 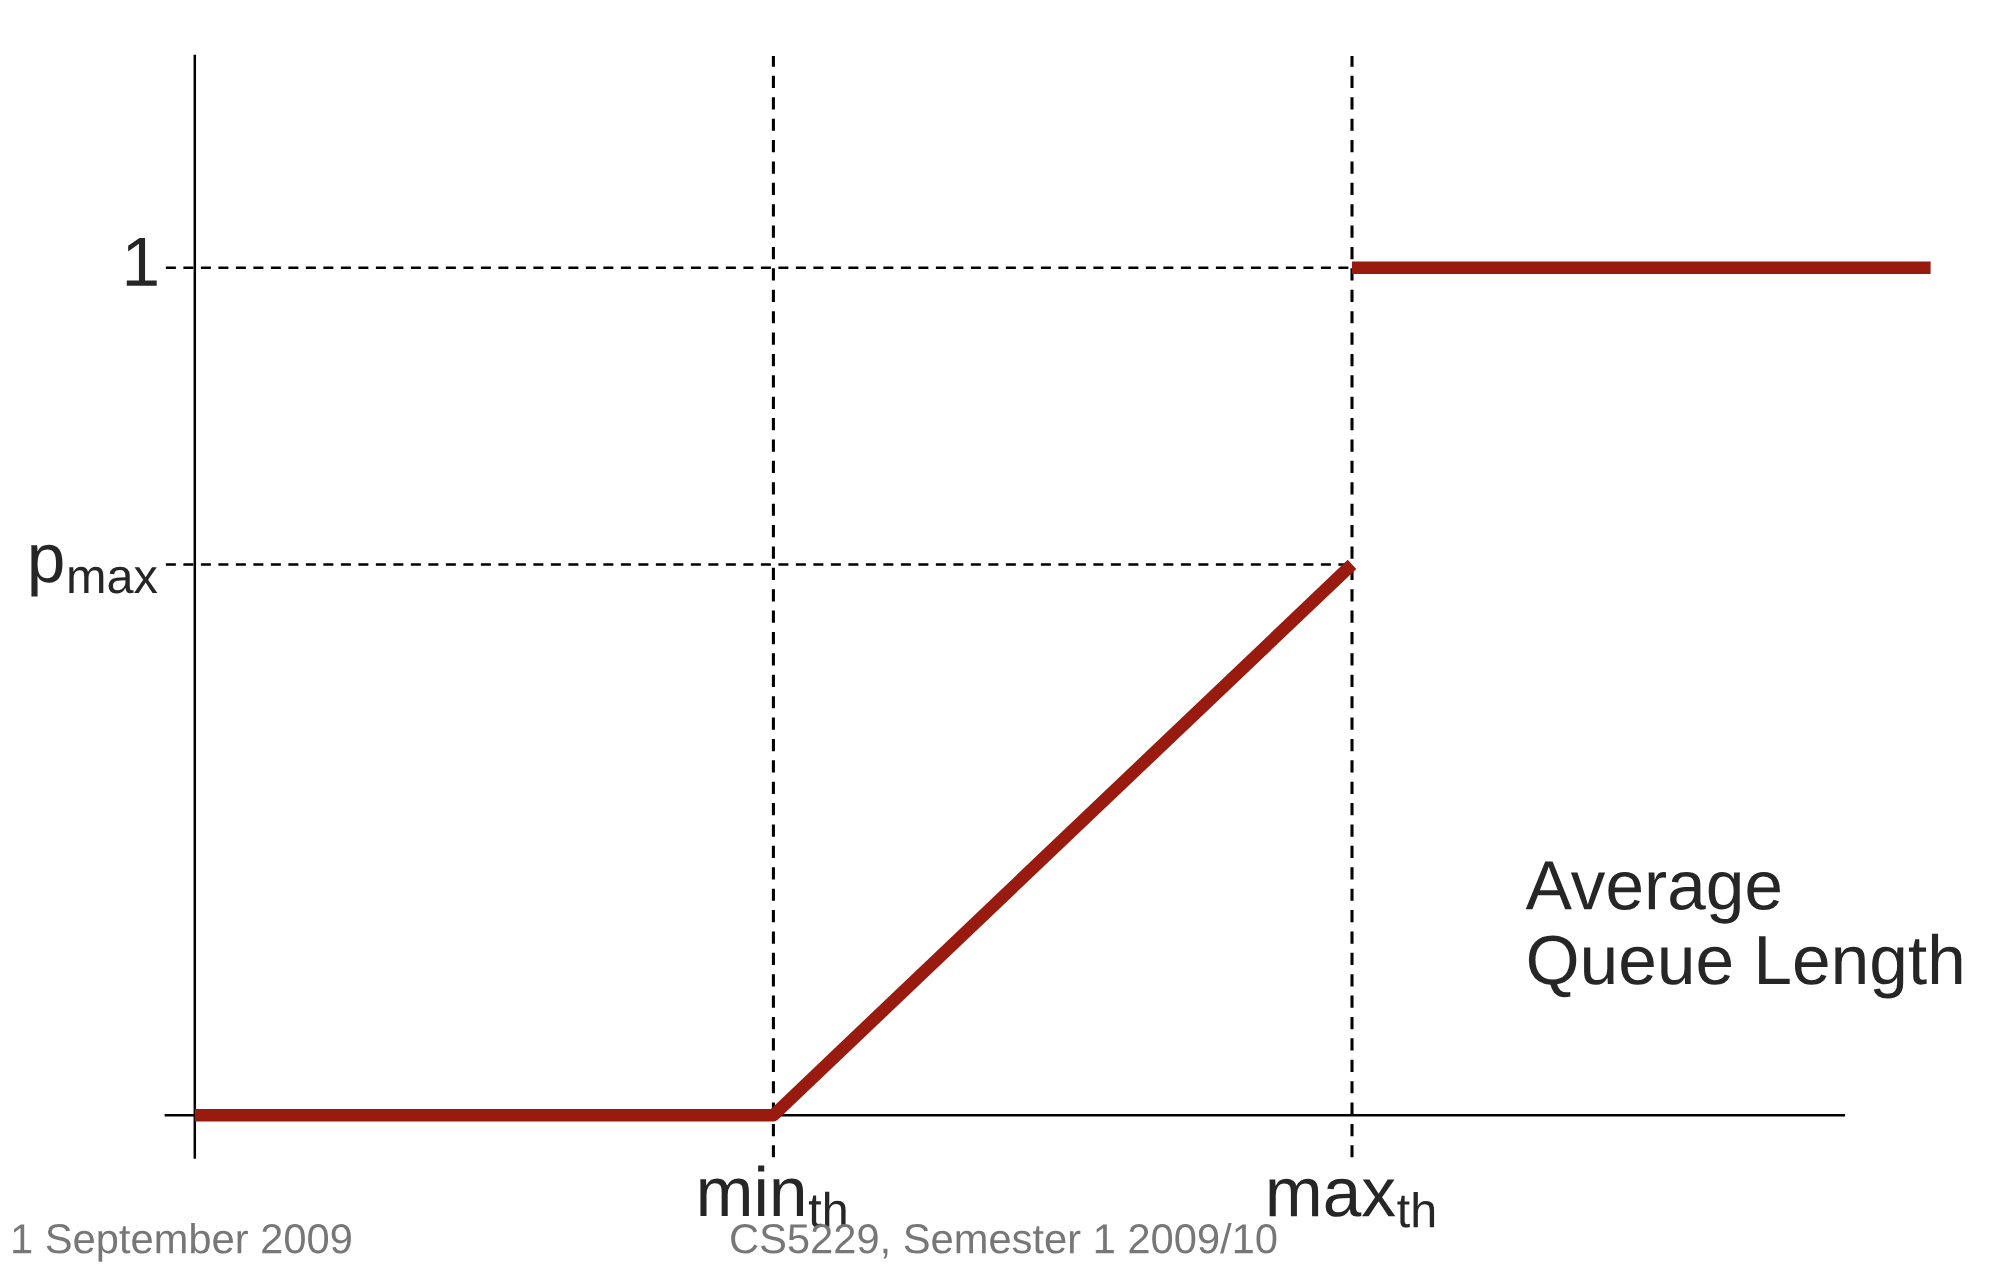 I want to click on text: 1 September 2009, so click(x=182, y=1242).